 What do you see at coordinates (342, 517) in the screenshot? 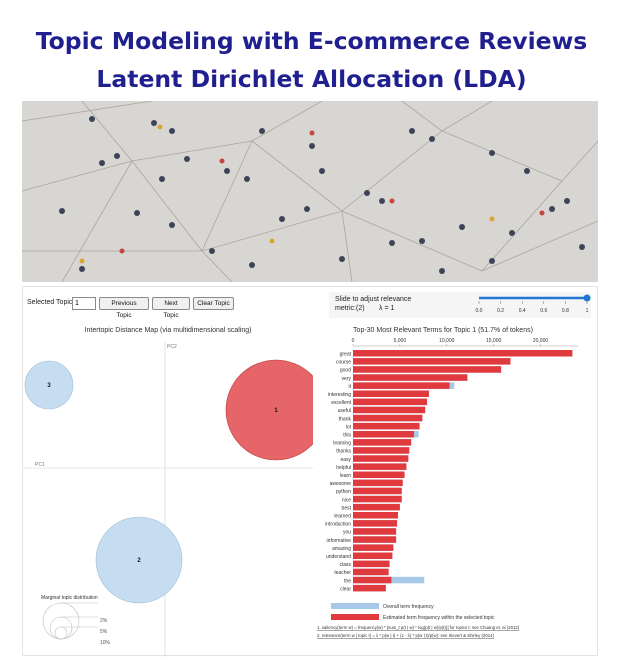
I see `term-label: learned` at bounding box center [342, 517].